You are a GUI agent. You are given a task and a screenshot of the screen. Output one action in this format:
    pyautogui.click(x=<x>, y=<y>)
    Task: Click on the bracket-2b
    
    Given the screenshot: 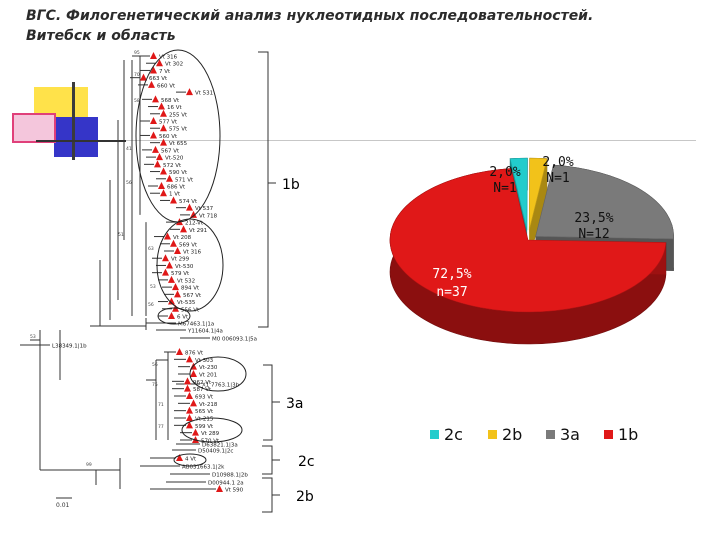 What is the action you would take?
    pyautogui.click(x=271, y=495)
    